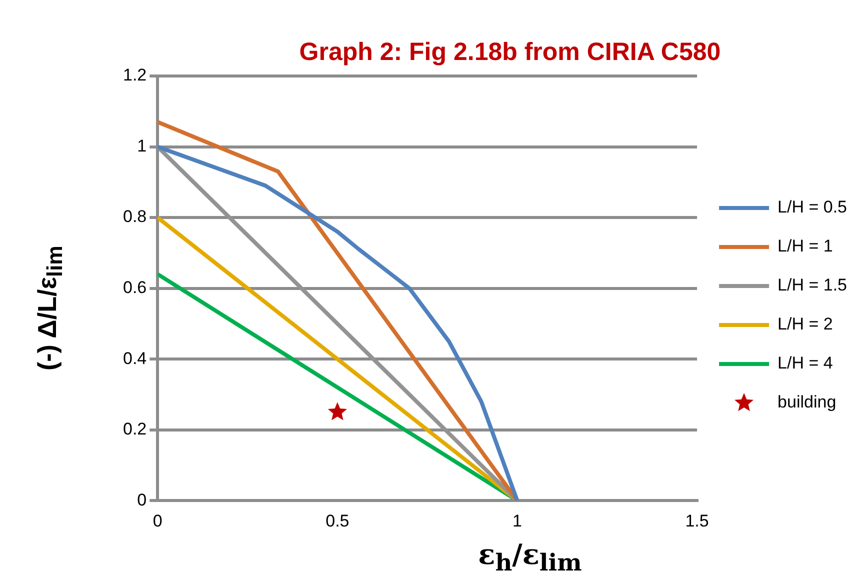 Image resolution: width=867 pixels, height=575 pixels. Describe the element at coordinates (157, 520) in the screenshot. I see `x-tick-label: 0` at that location.